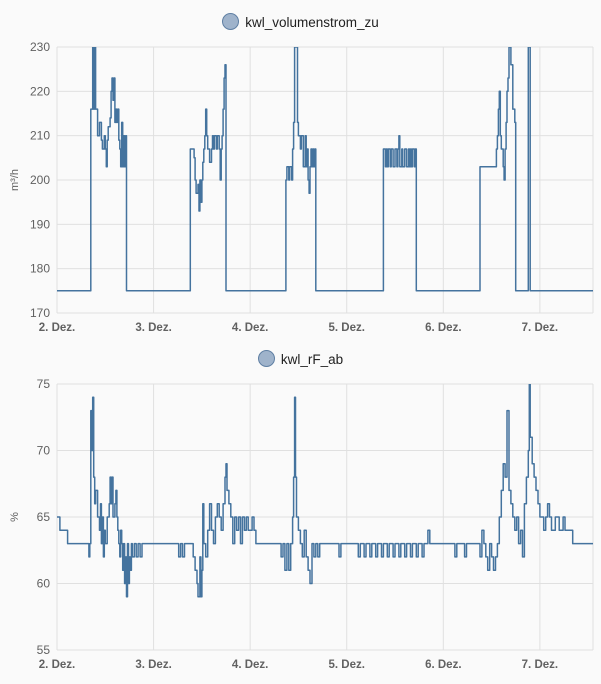 This screenshot has width=601, height=684. What do you see at coordinates (44, 584) in the screenshot?
I see `y-tick-label: 60` at bounding box center [44, 584].